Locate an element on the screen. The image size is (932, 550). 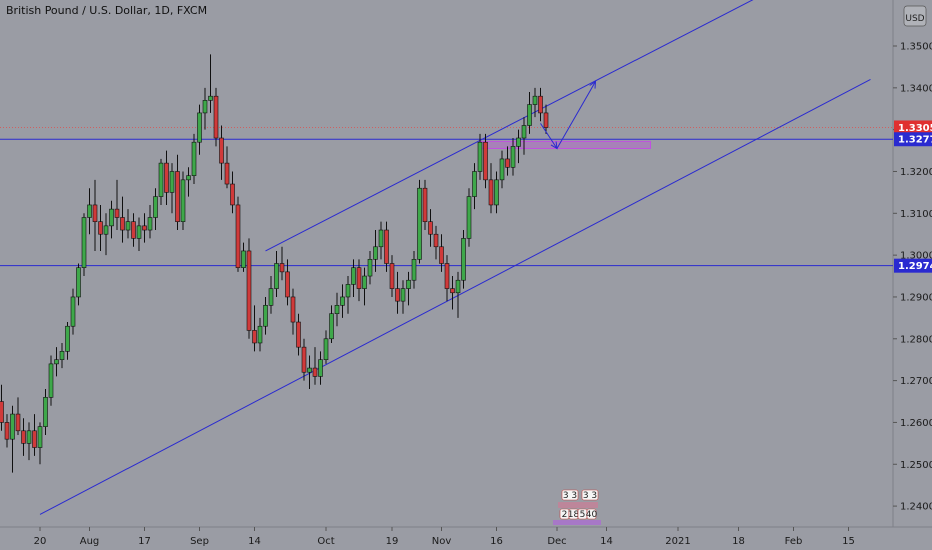
price-tag-label-0: 1.33052 is located at coordinates (915, 128).